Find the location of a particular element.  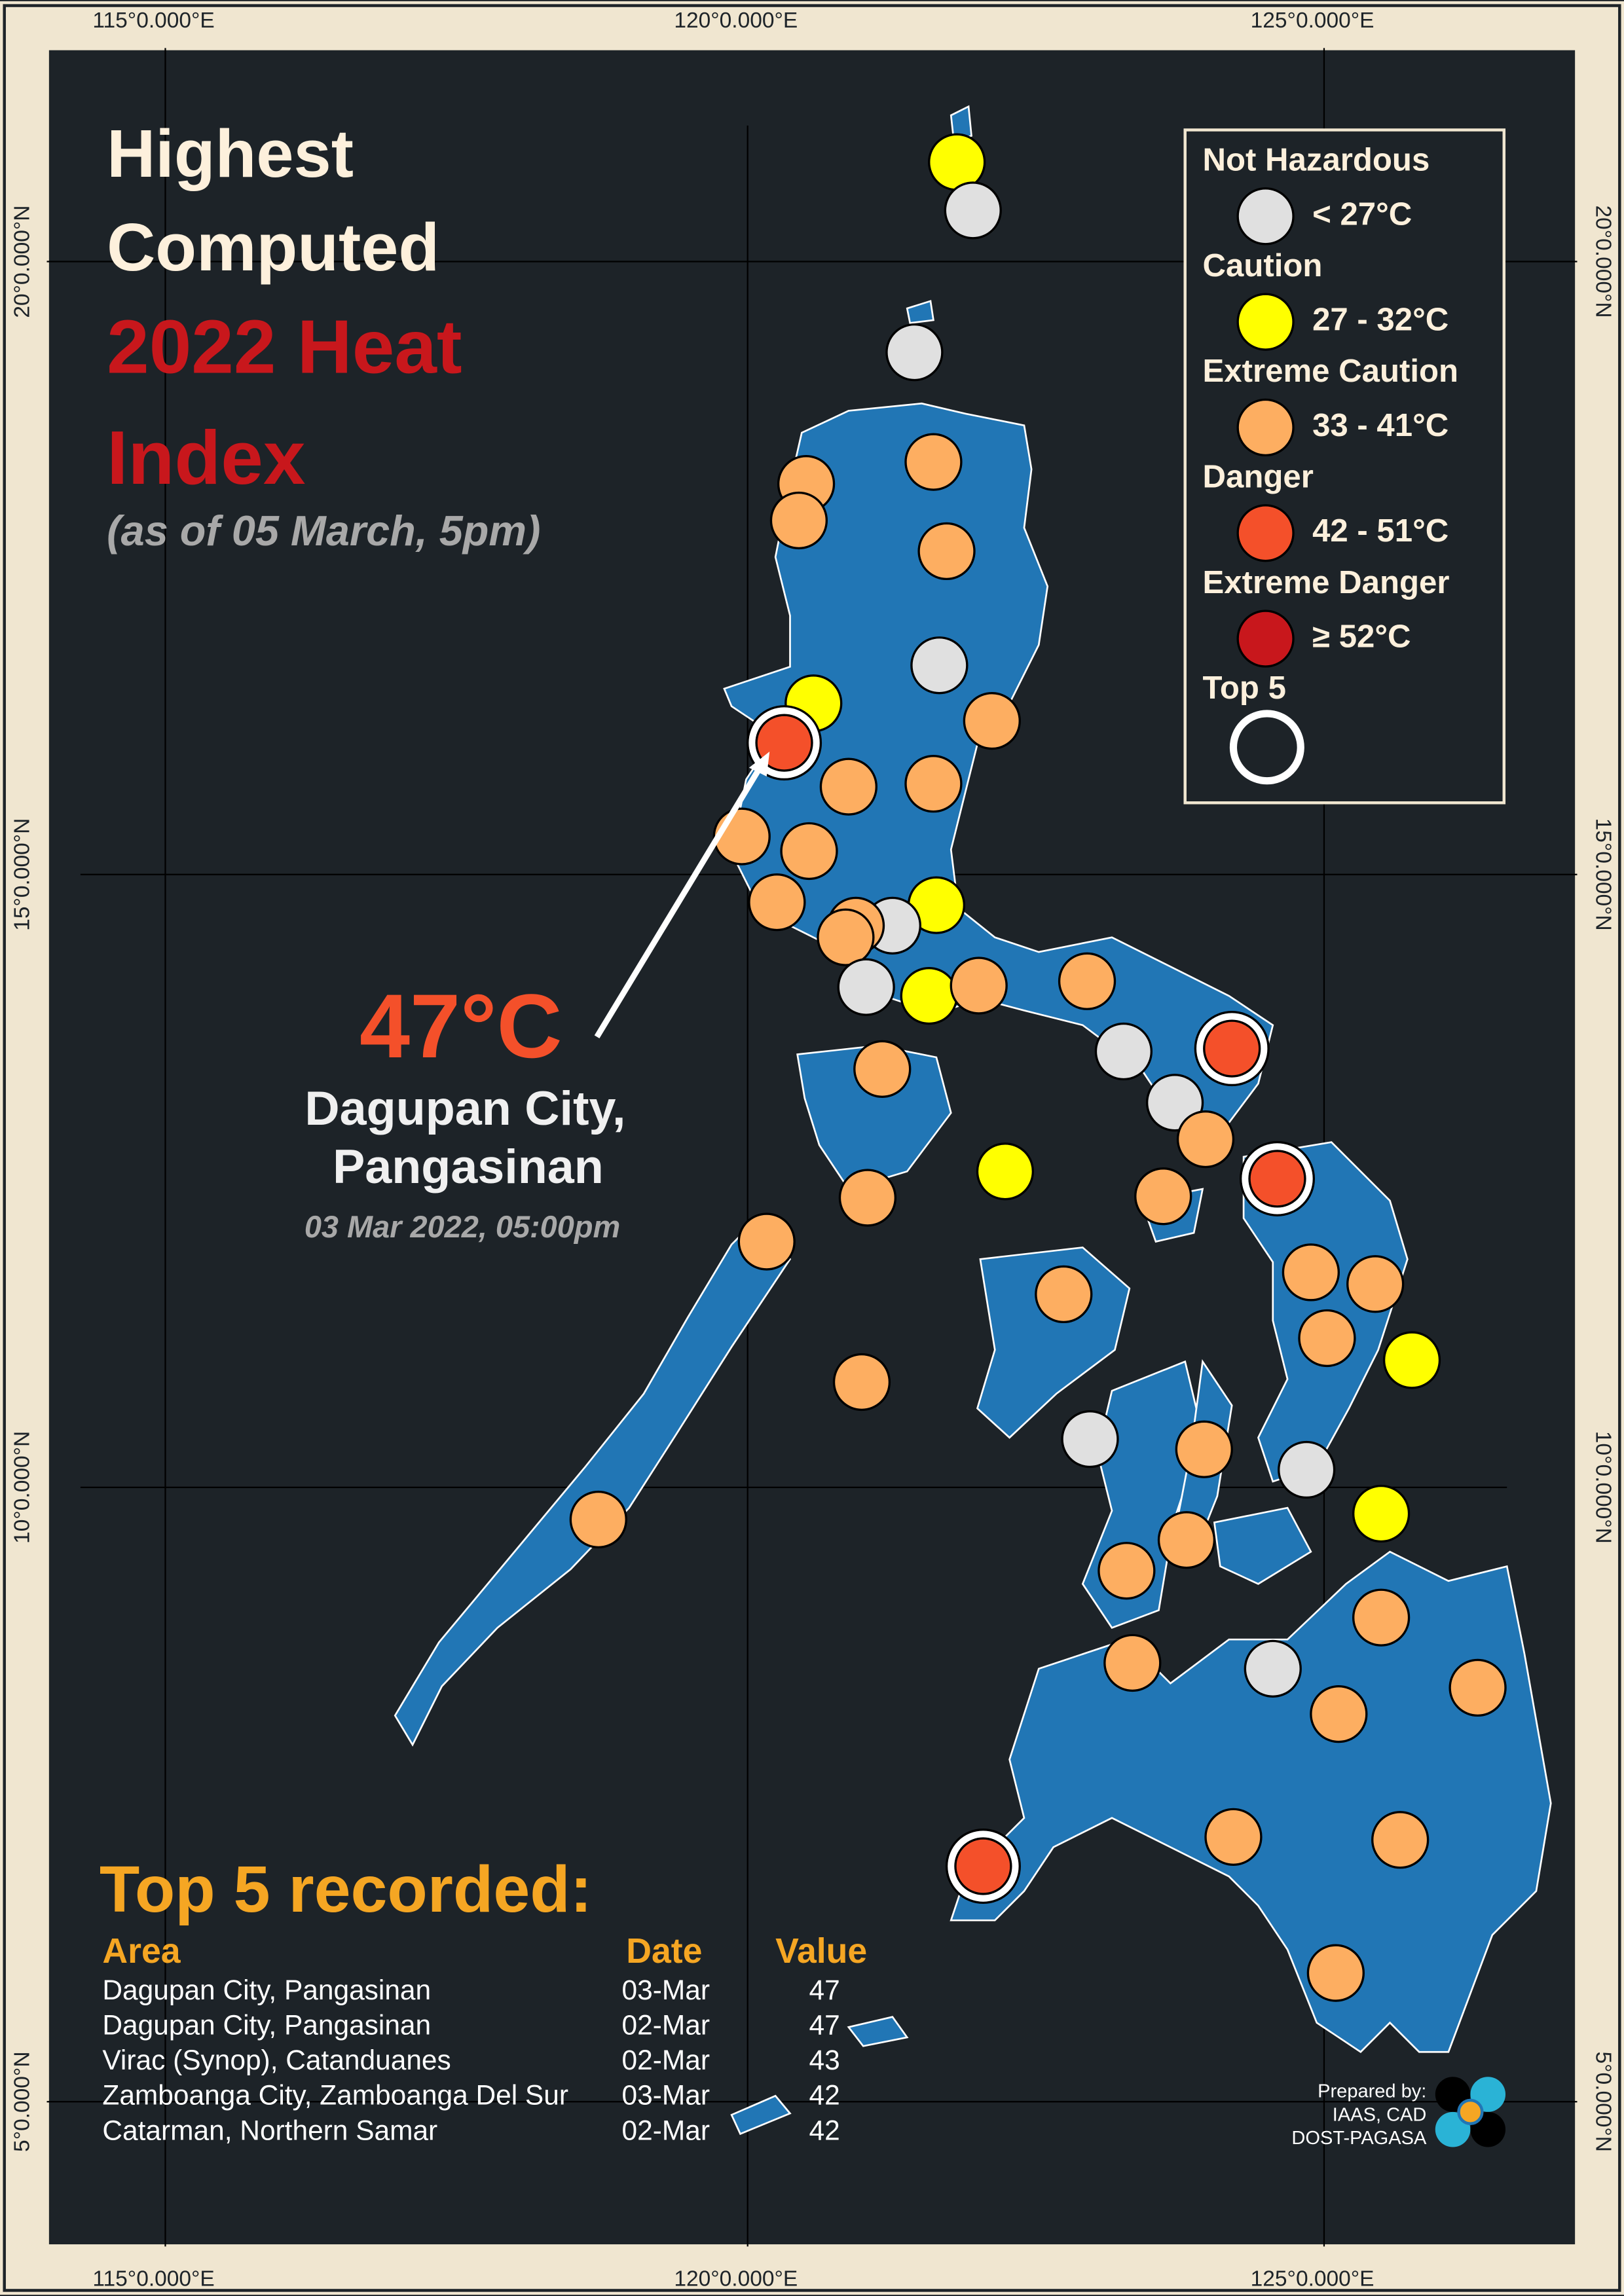

table-header: Value is located at coordinates (821, 1951).